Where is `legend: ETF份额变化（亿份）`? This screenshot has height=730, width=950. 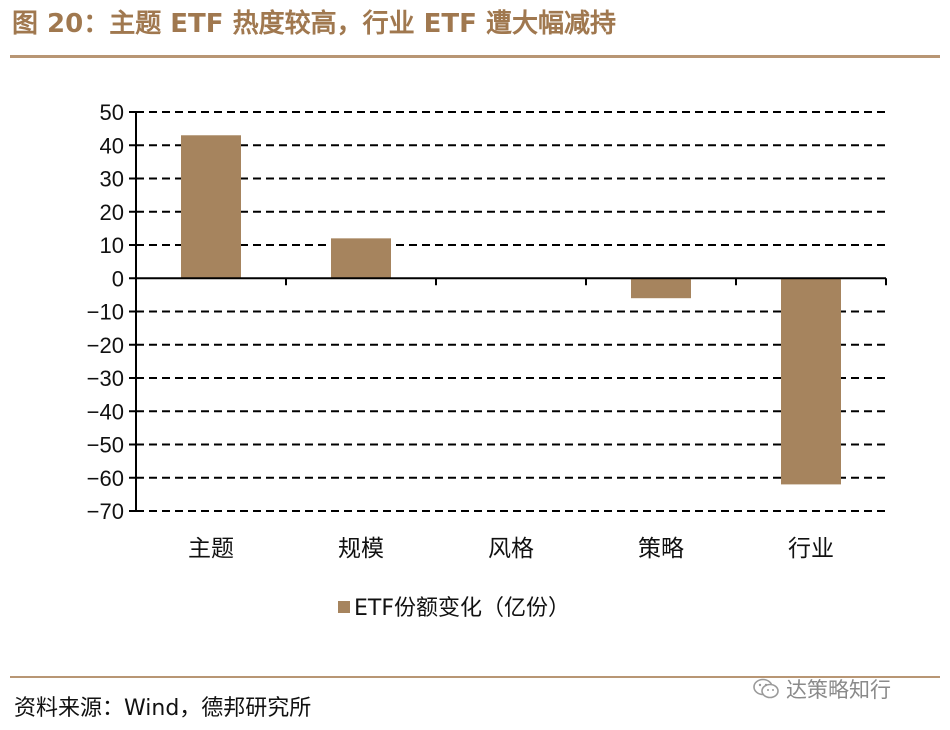
legend: ETF份额变化（亿份） is located at coordinates (454, 608).